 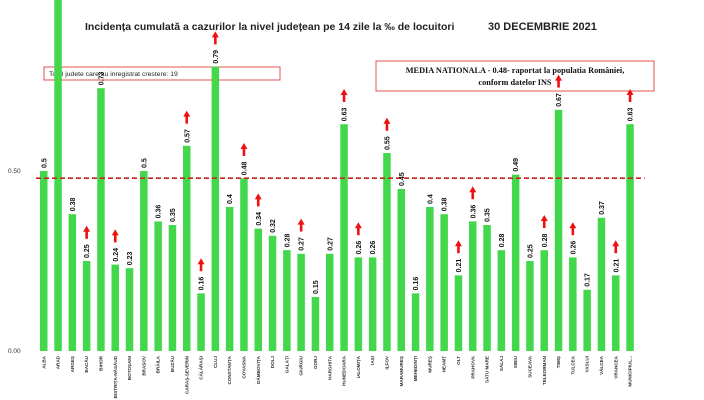 What do you see at coordinates (130, 258) in the screenshot?
I see `data-label: 0.23` at bounding box center [130, 258].